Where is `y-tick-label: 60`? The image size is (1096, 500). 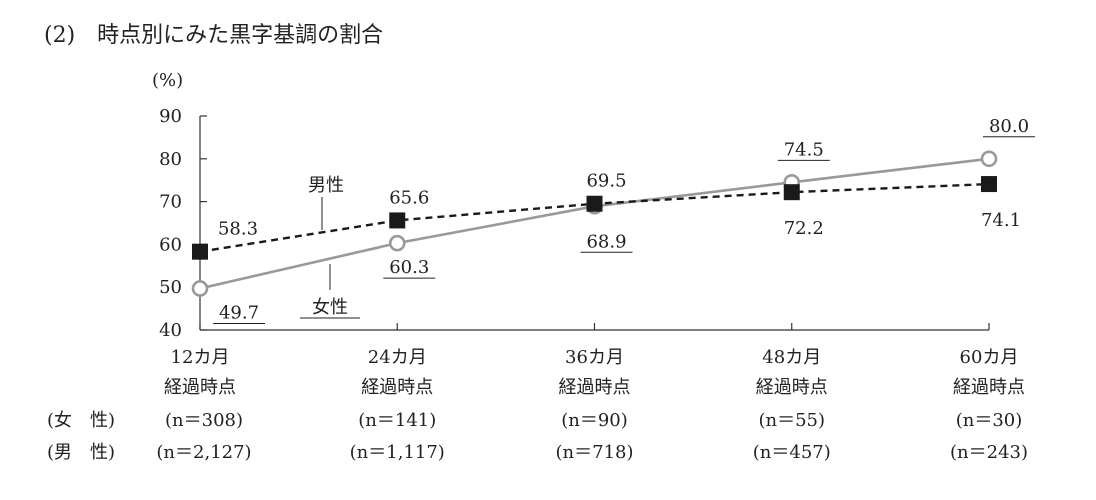 y-tick-label: 60 is located at coordinates (170, 244).